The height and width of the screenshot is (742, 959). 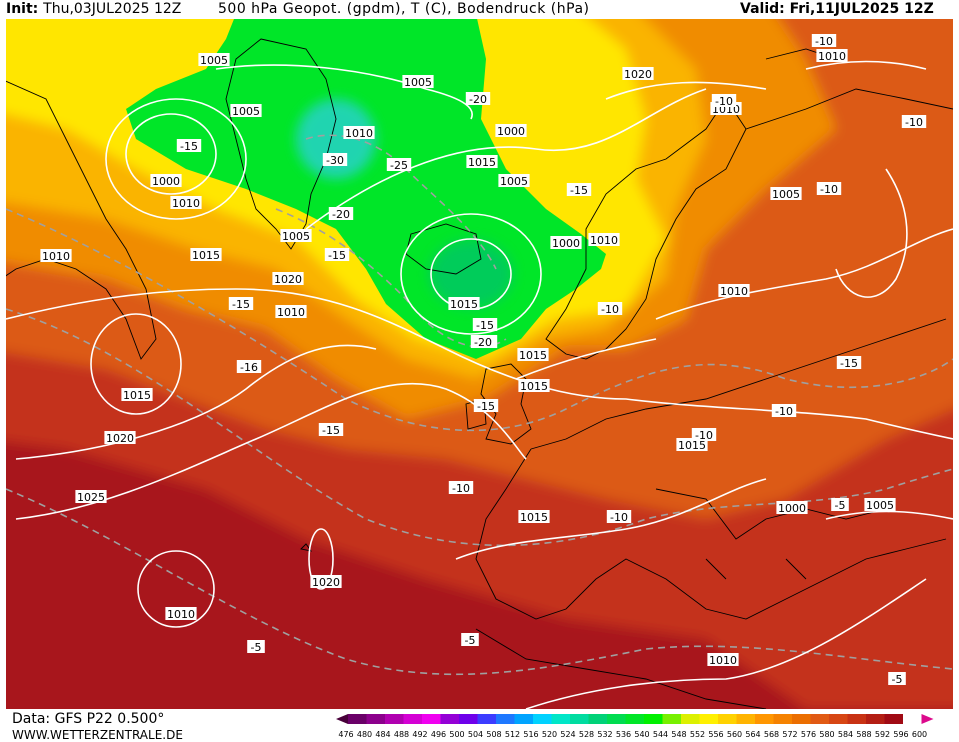 I want to click on colorbar-tick-label: 480, so click(x=364, y=734).